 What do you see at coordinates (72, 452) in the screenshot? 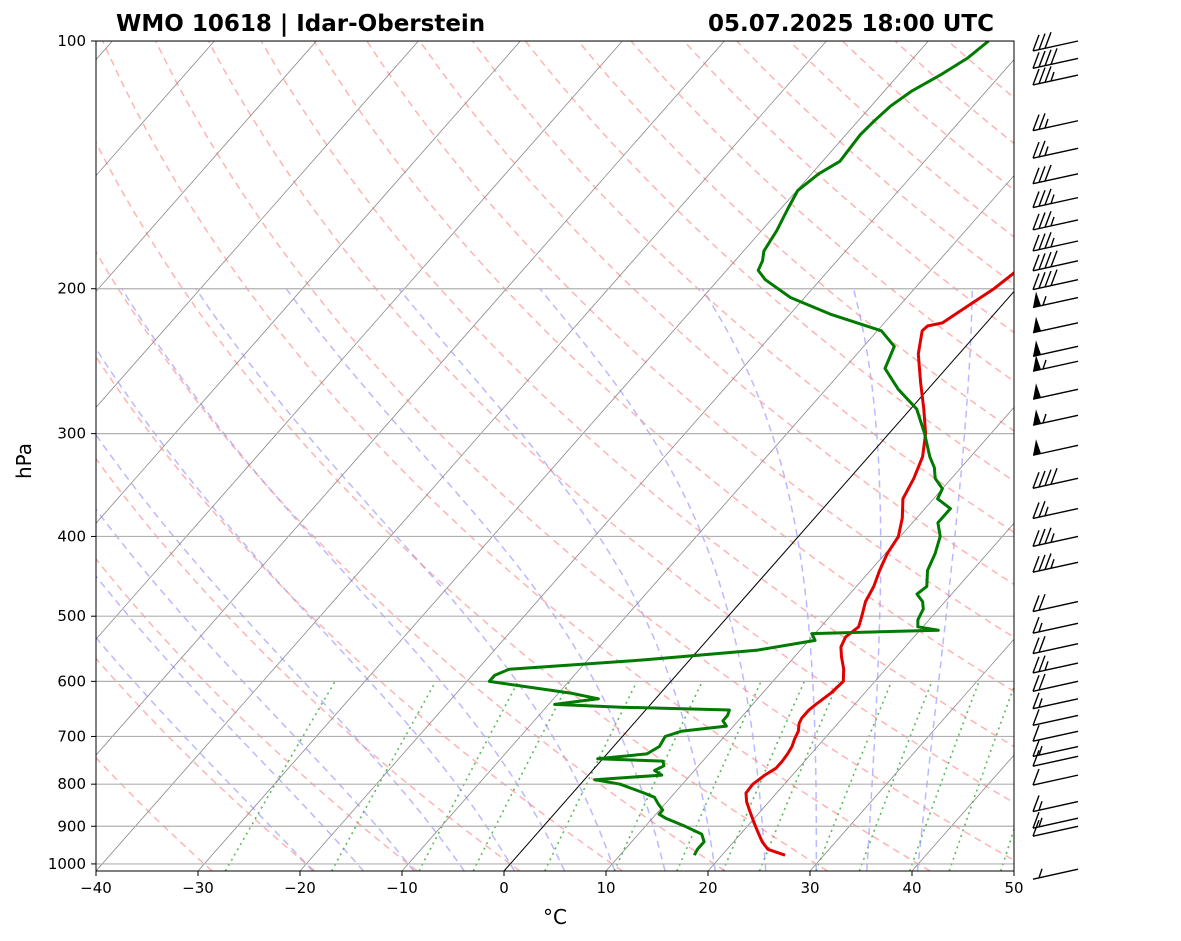
I see `pressure-axis: 100 200 300 400 500 600 700 800 900 1000` at bounding box center [72, 452].